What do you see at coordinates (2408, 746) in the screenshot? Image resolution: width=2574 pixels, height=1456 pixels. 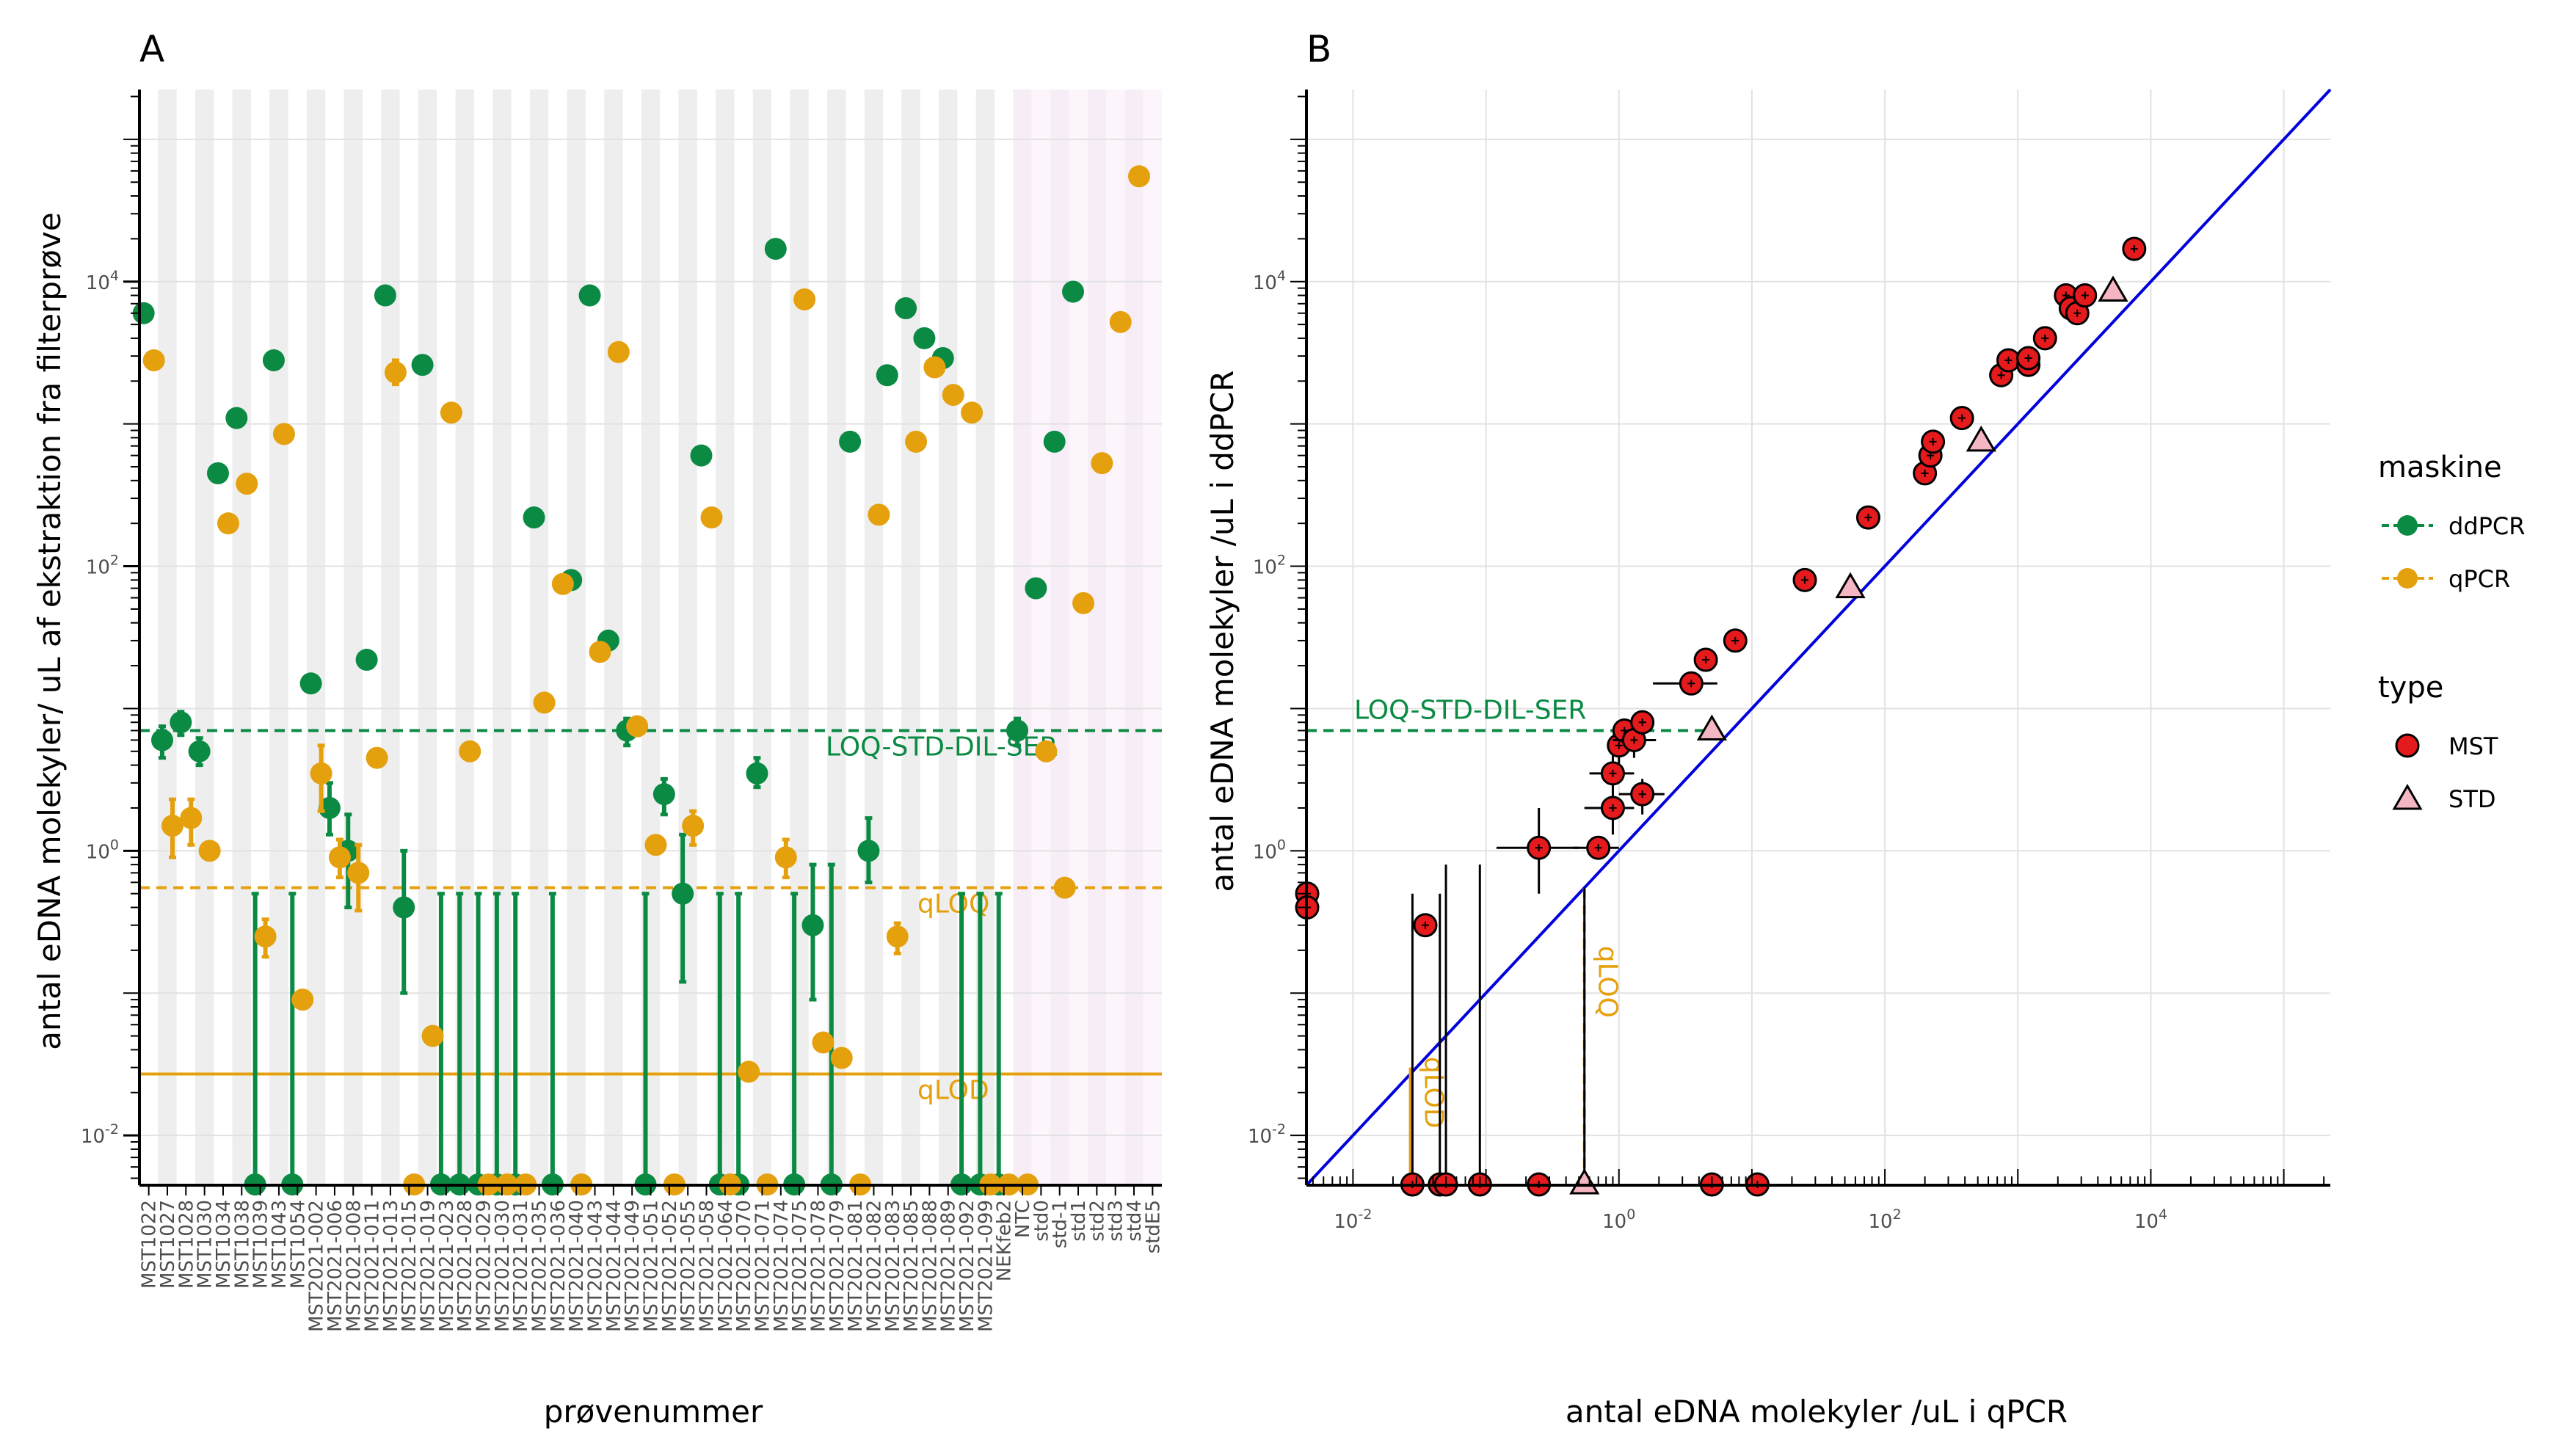 I see `legend-mst-marker` at bounding box center [2408, 746].